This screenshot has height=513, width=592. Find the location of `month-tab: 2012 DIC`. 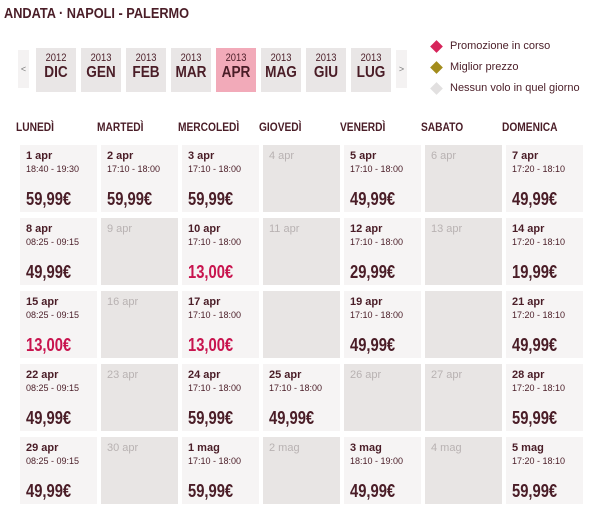

month-tab: 2012 DIC is located at coordinates (56, 70).